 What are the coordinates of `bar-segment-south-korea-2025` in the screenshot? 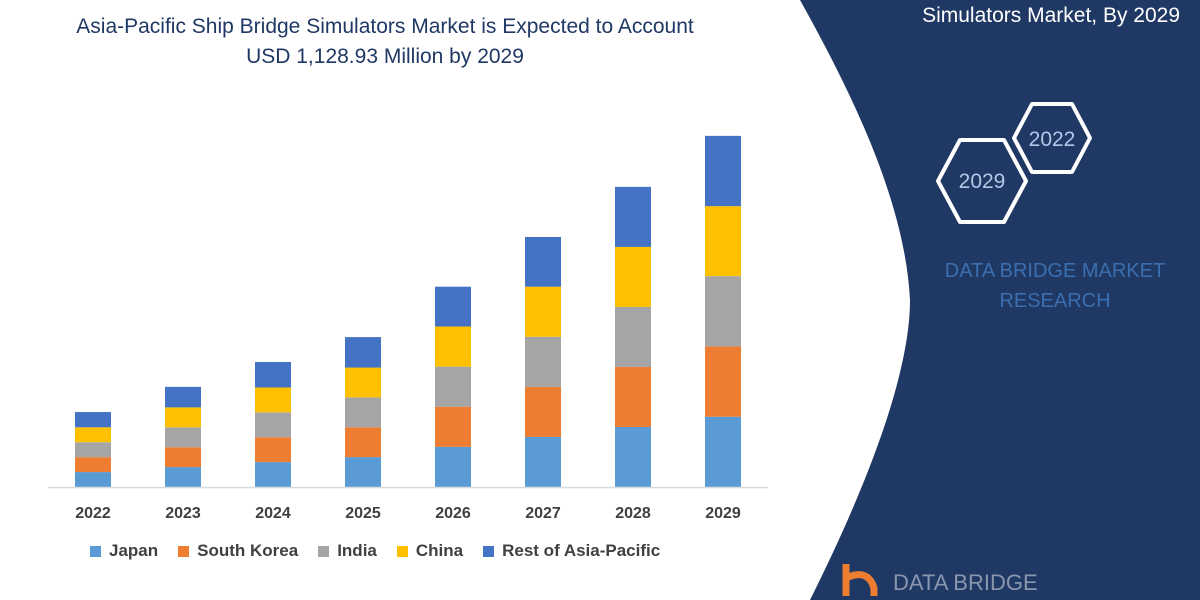 It's located at (363, 442).